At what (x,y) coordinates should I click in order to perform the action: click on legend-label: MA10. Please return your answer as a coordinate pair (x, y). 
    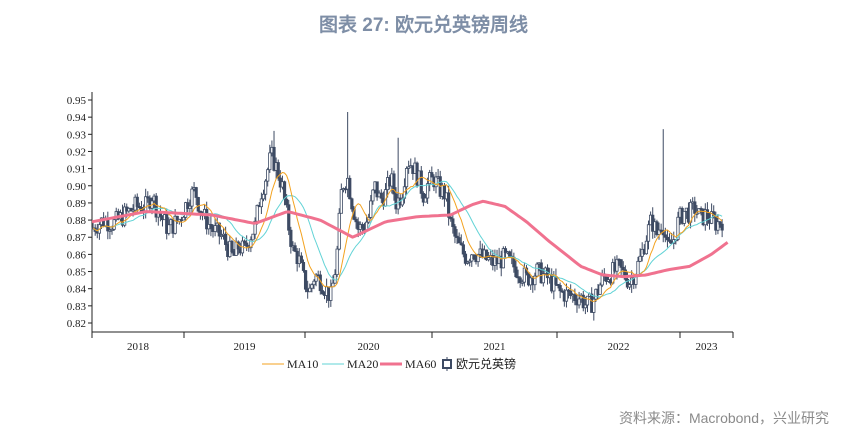
    Looking at the image, I should click on (302, 364).